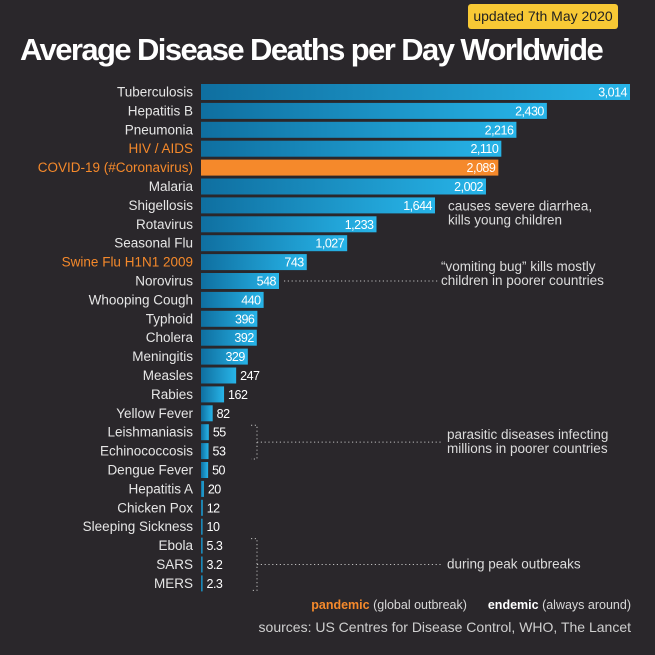  Describe the element at coordinates (174, 564) in the screenshot. I see `label-sars: SARS` at that location.